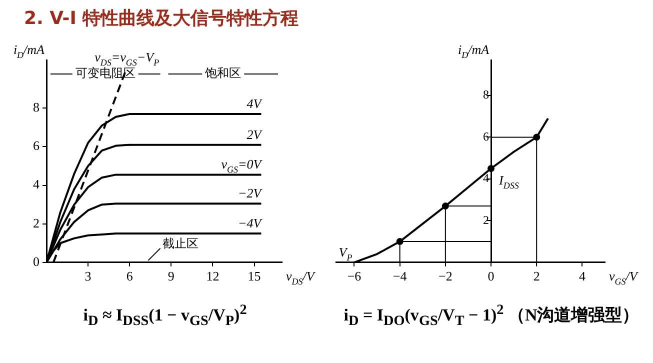 This screenshot has width=653, height=363. What do you see at coordinates (130, 276) in the screenshot?
I see `x-tick-label: 6` at bounding box center [130, 276].